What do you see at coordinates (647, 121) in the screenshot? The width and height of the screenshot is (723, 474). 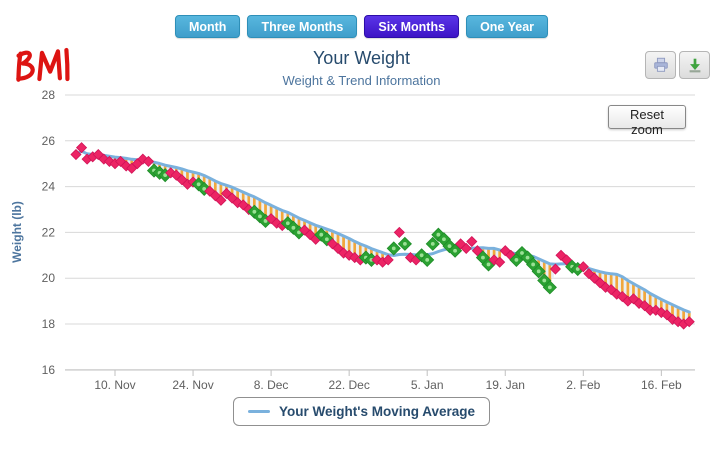 I see `reset-zoom-button: Reset zoom` at bounding box center [647, 121].